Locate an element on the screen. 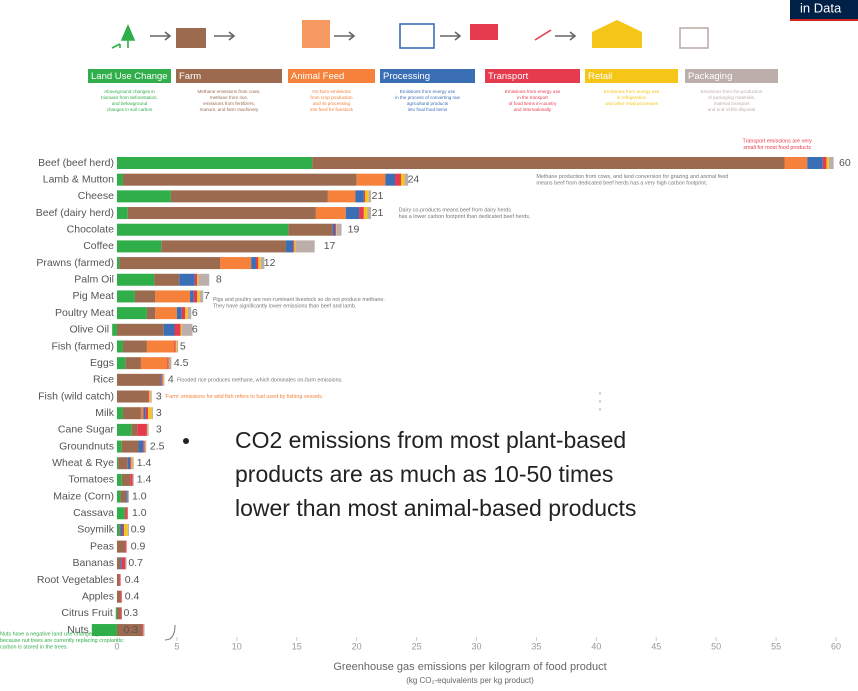 This screenshot has width=858, height=691. legend-description: and other retail processes is located at coordinates (632, 103).